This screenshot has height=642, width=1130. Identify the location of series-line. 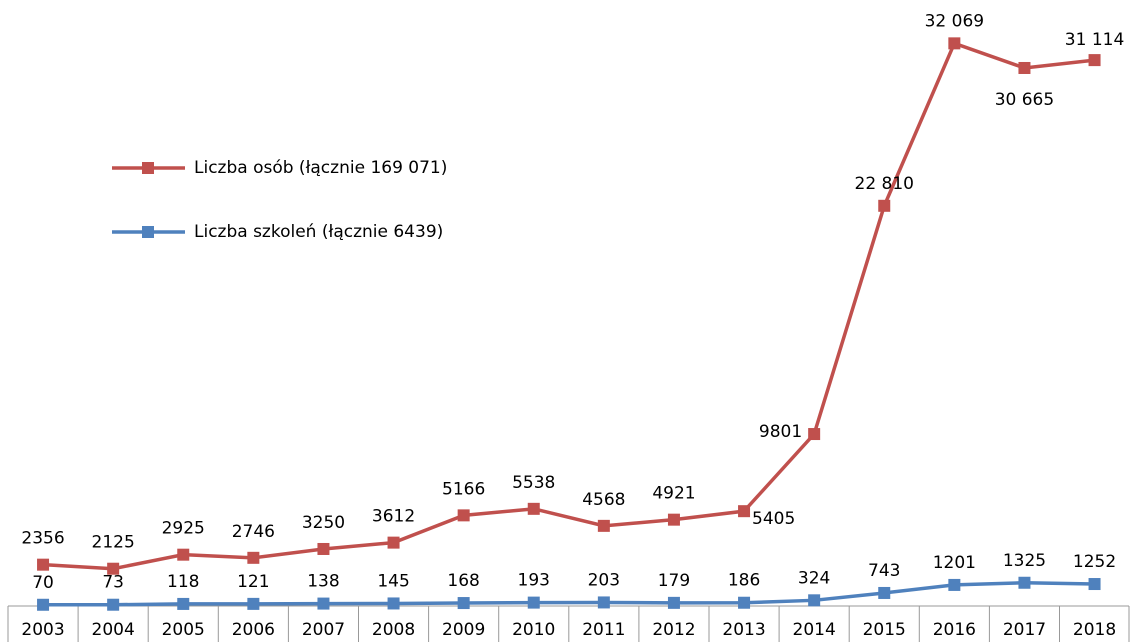
(569, 594).